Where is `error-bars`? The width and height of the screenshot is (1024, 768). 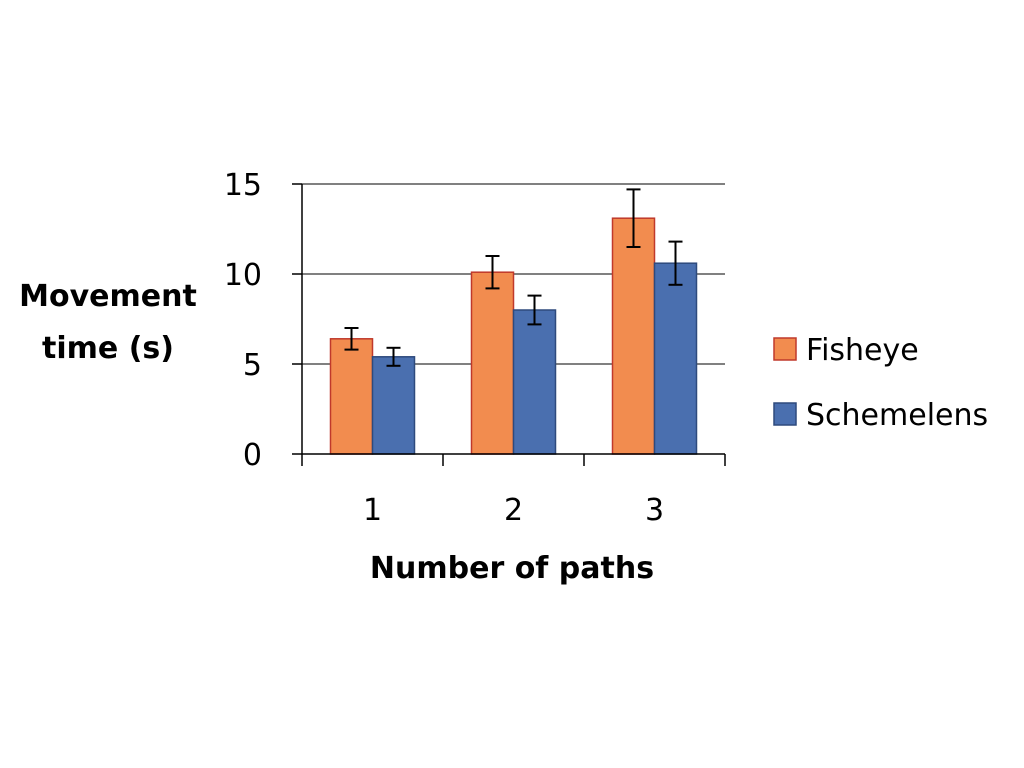
error-bars is located at coordinates (513, 277).